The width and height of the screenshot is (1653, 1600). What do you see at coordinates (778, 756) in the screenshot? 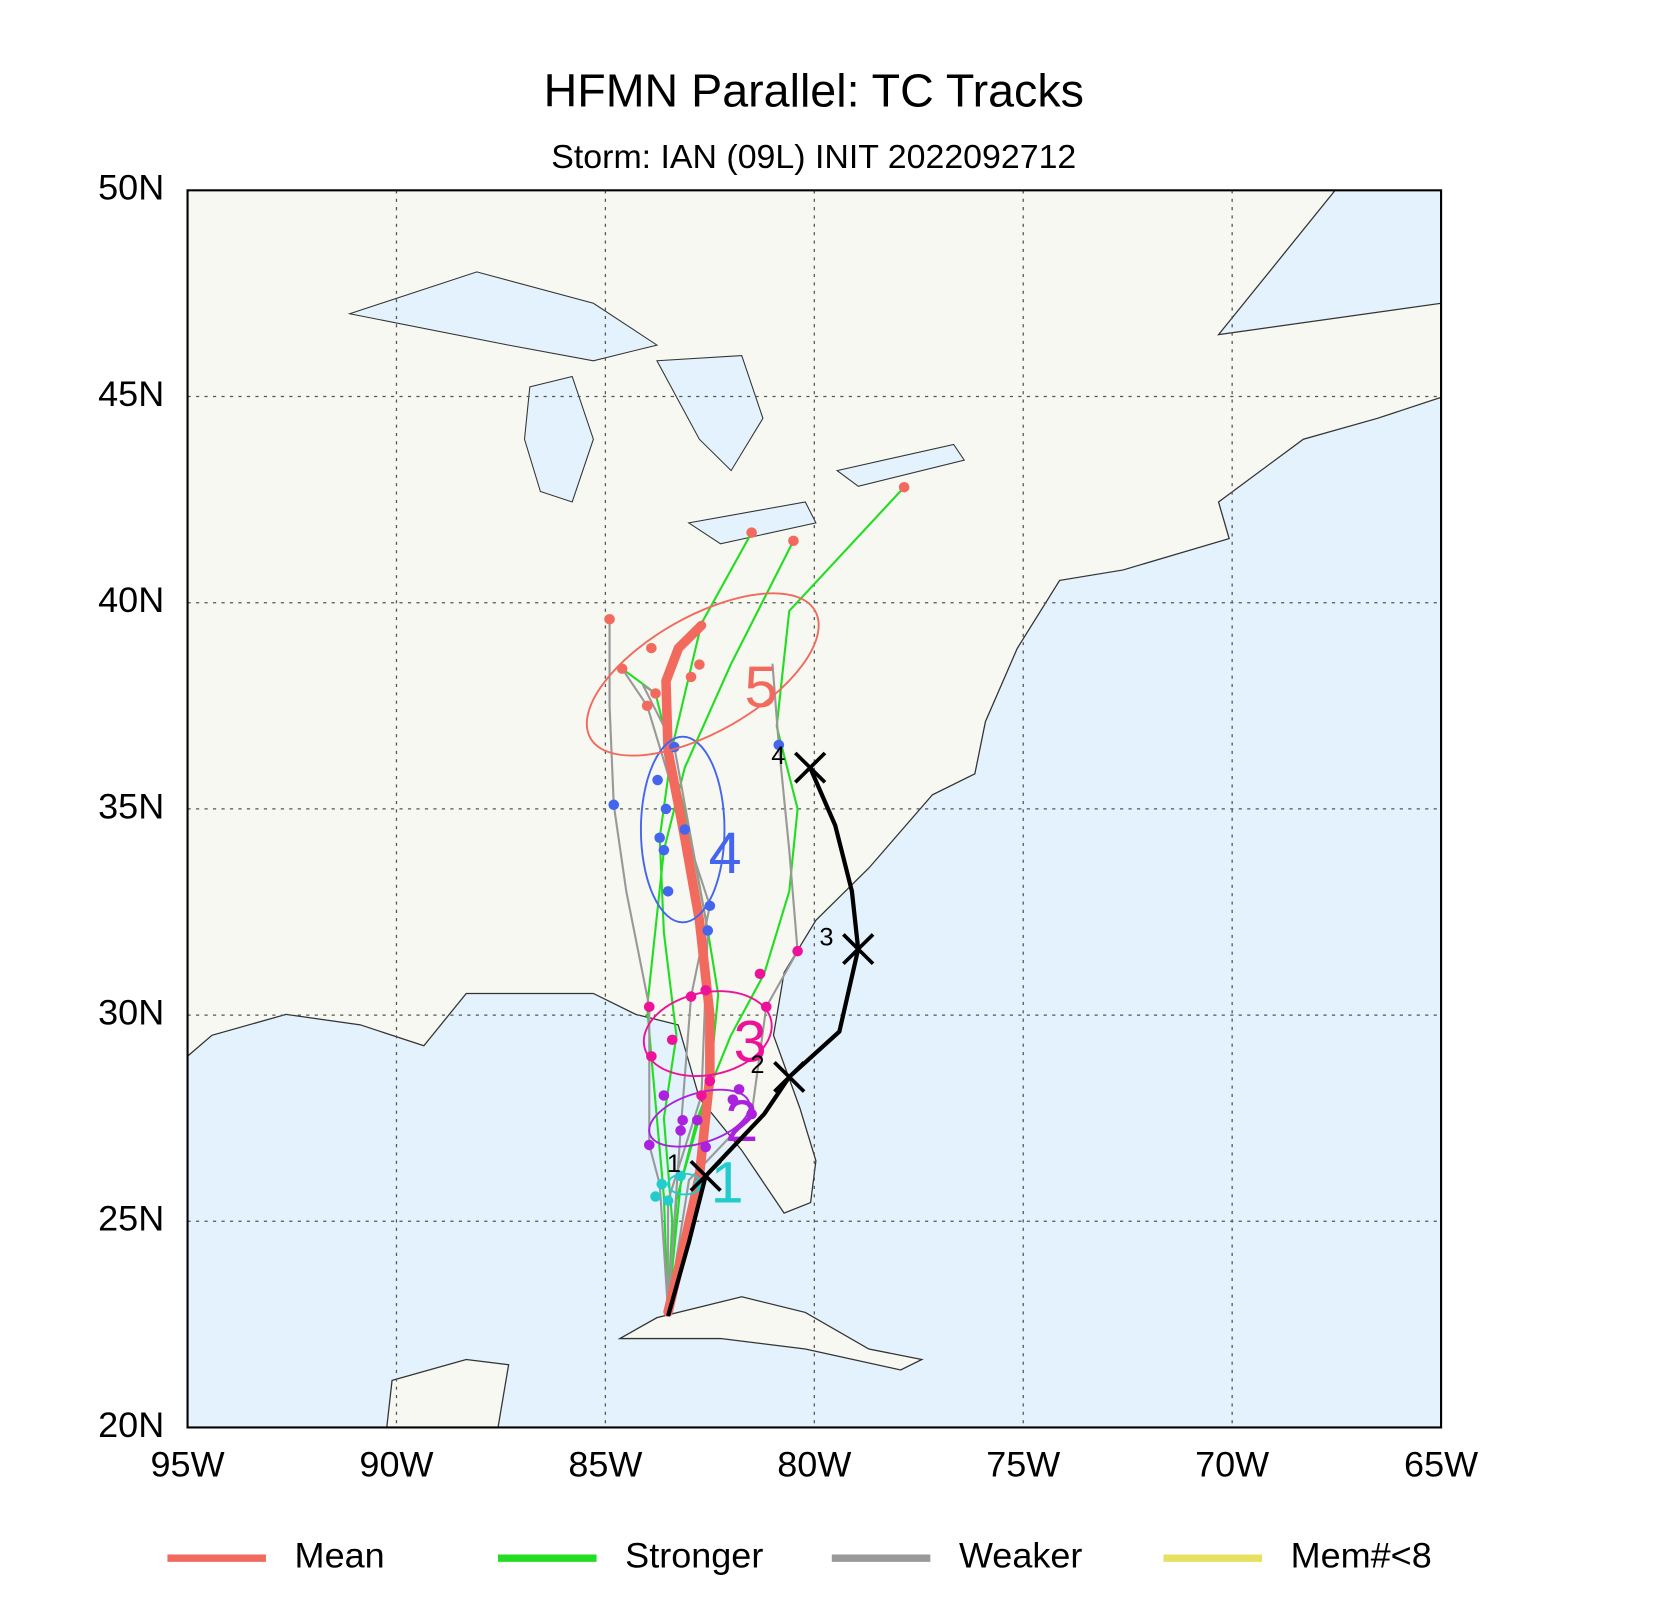
I see `official-marker-label: 4` at bounding box center [778, 756].